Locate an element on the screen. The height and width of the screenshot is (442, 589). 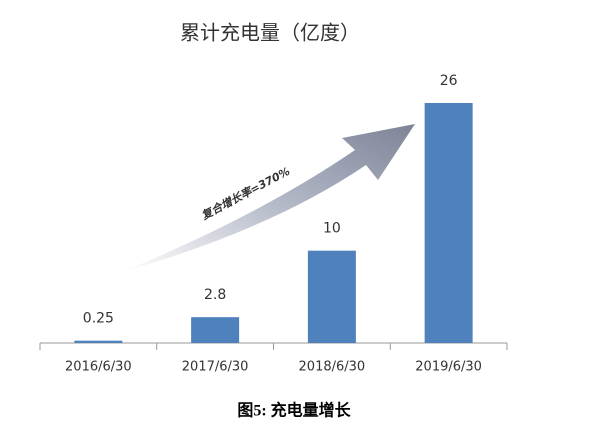
x-tick-label: 2018/6/30 is located at coordinates (332, 367).